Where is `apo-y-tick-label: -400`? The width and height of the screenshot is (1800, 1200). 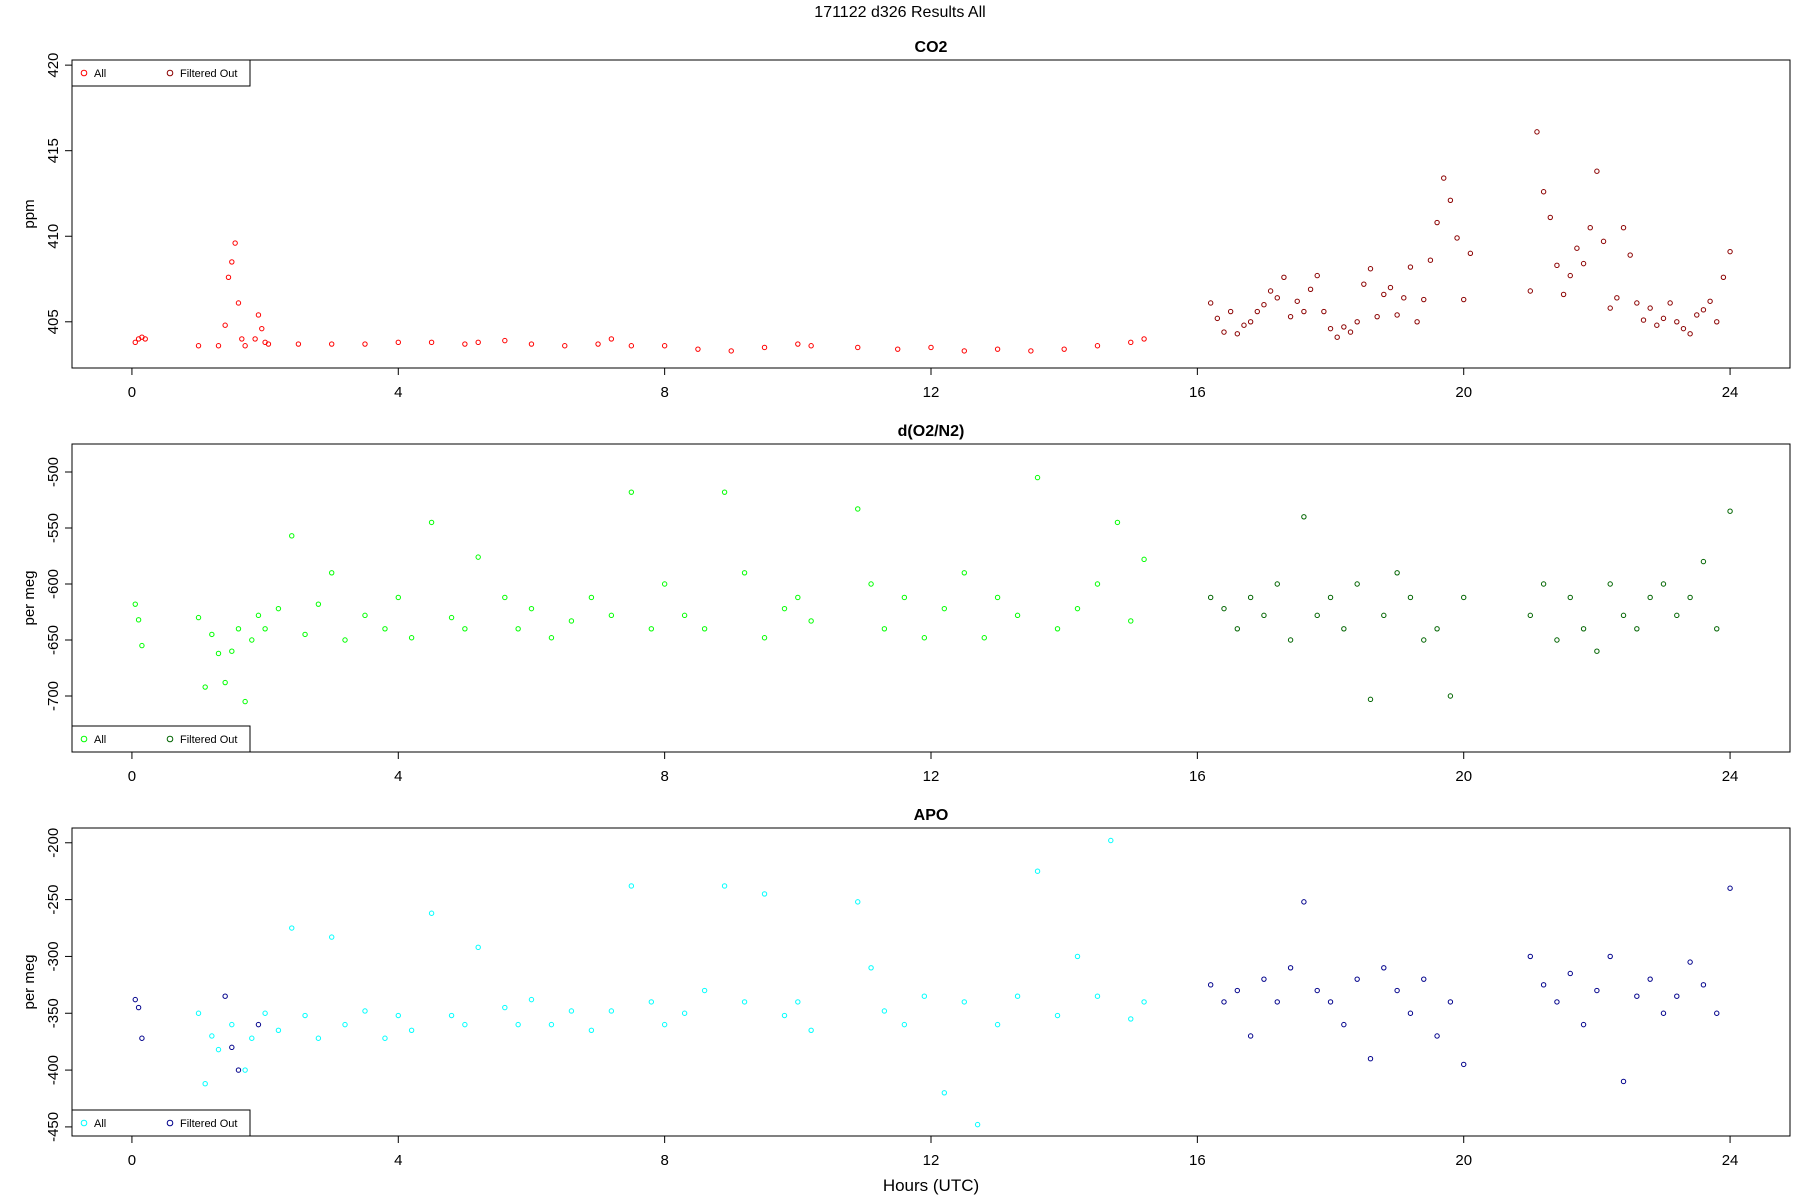
apo-y-tick-label: -400 is located at coordinates (53, 1070).